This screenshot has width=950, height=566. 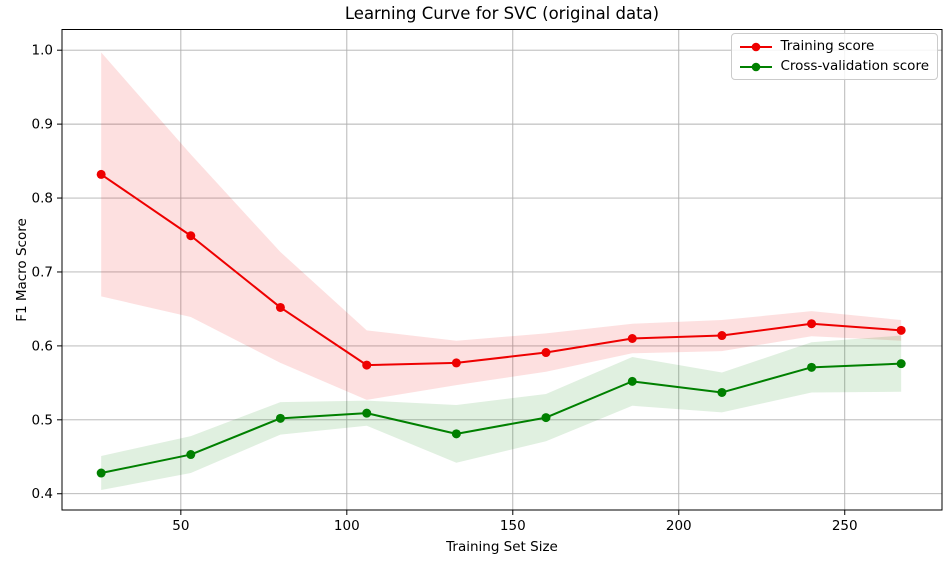 I want to click on chart-title: Learning Curve for SVC (original data), so click(x=502, y=13).